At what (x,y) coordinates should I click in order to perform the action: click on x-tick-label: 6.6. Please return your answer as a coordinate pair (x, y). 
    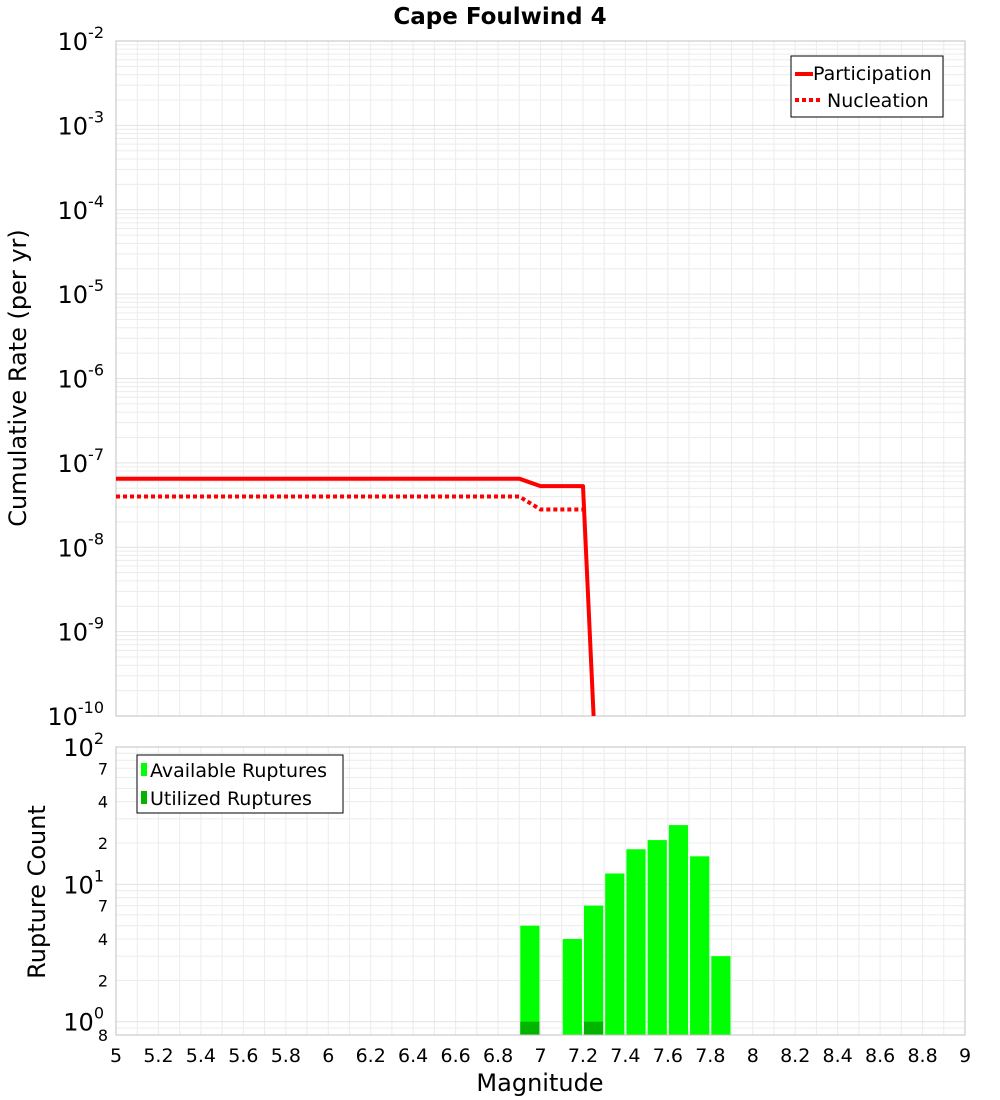
    Looking at the image, I should click on (455, 1056).